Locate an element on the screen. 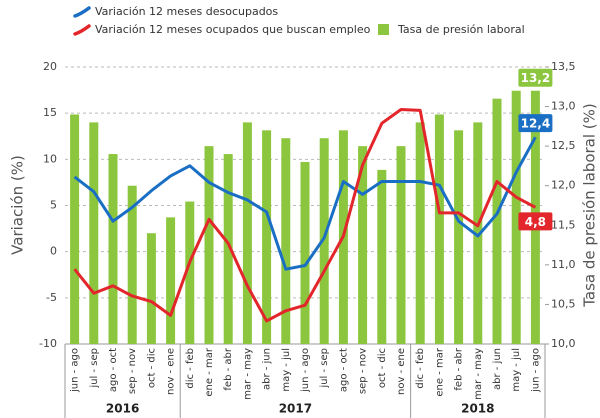 This screenshot has height=418, width=600. y-tick-label: 5 is located at coordinates (53, 205).